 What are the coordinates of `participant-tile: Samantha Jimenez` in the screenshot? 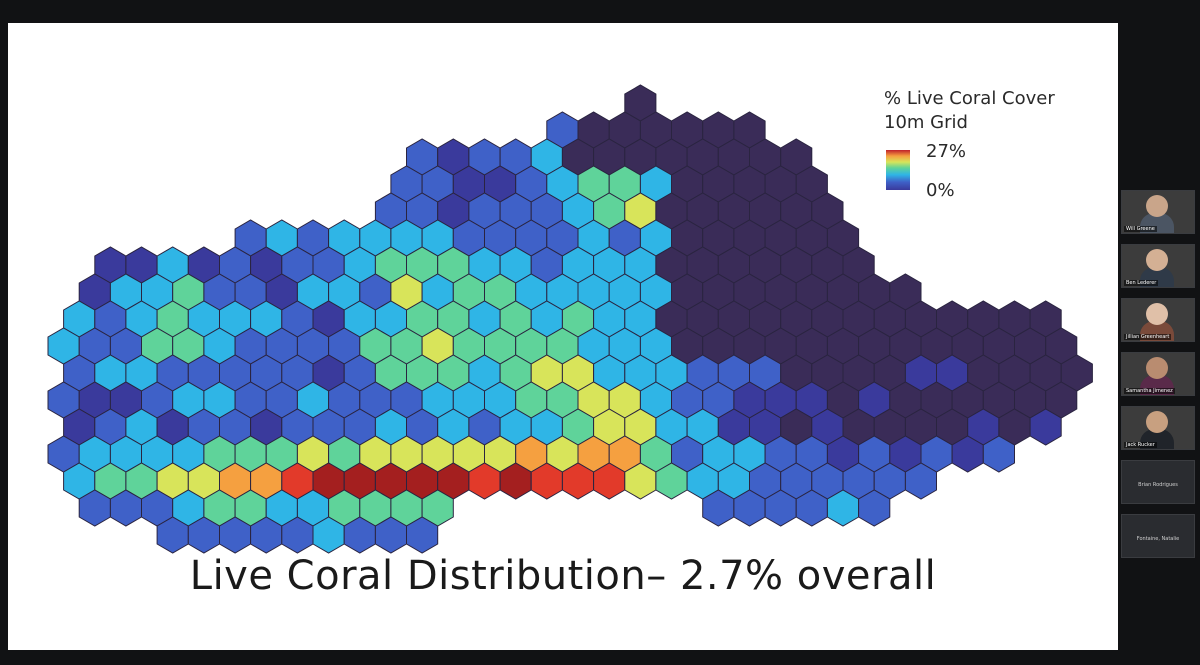 It's located at (1158, 374).